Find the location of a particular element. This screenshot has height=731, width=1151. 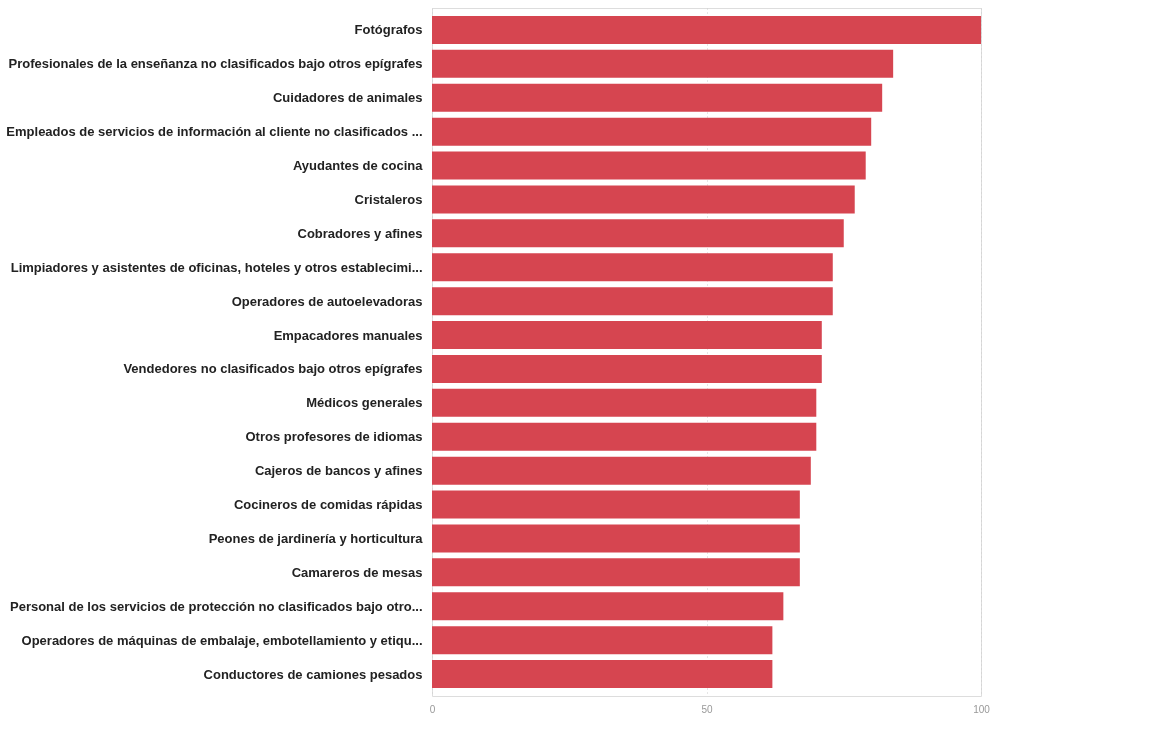

y-tick-label: Operadores de autoelevadoras is located at coordinates (327, 301).